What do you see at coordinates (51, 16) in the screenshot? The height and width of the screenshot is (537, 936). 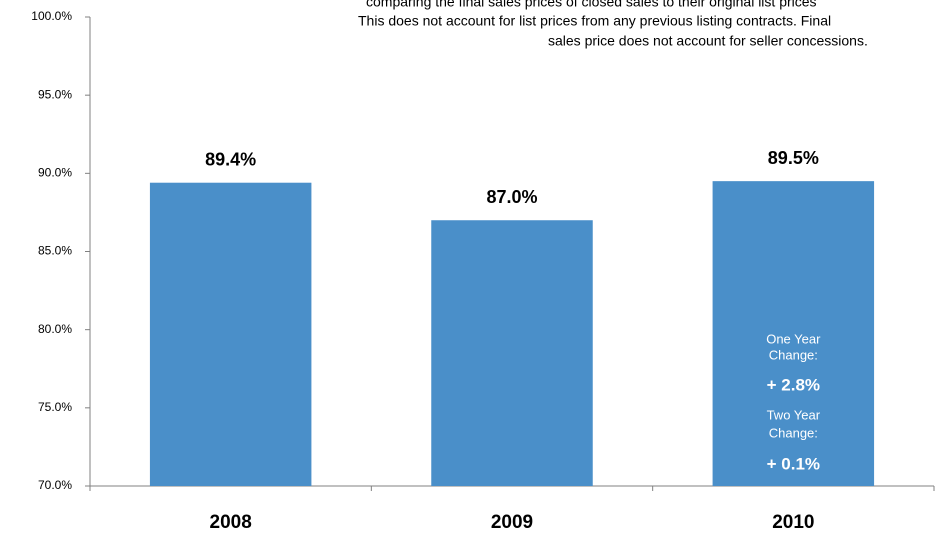 I see `y-tick-label: 100.0%` at bounding box center [51, 16].